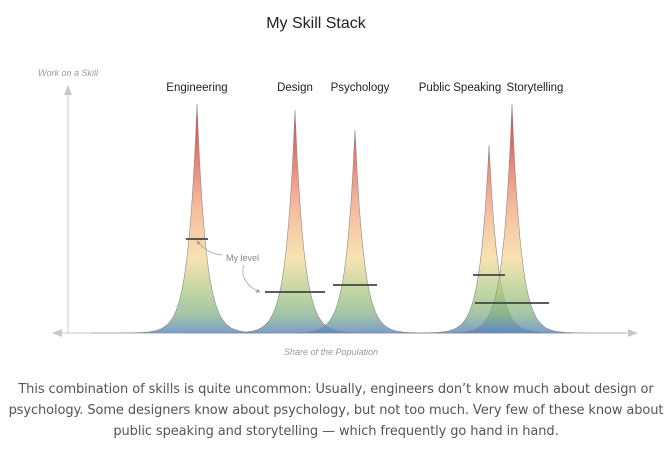 The height and width of the screenshot is (459, 672). I want to click on skill-label-engineering: Engineering, so click(196, 88).